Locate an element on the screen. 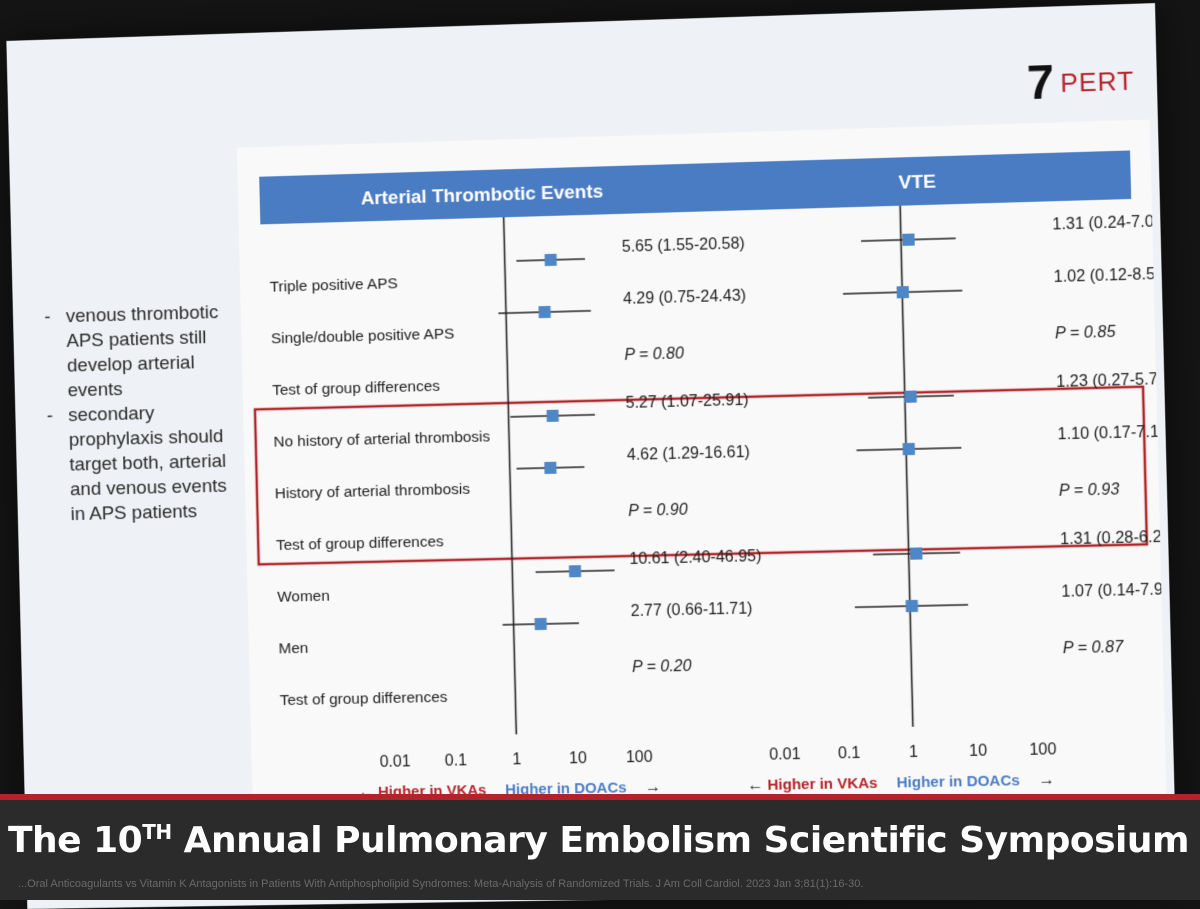 This screenshot has height=909, width=1200. left-arrow-icon: ← is located at coordinates (755, 785).